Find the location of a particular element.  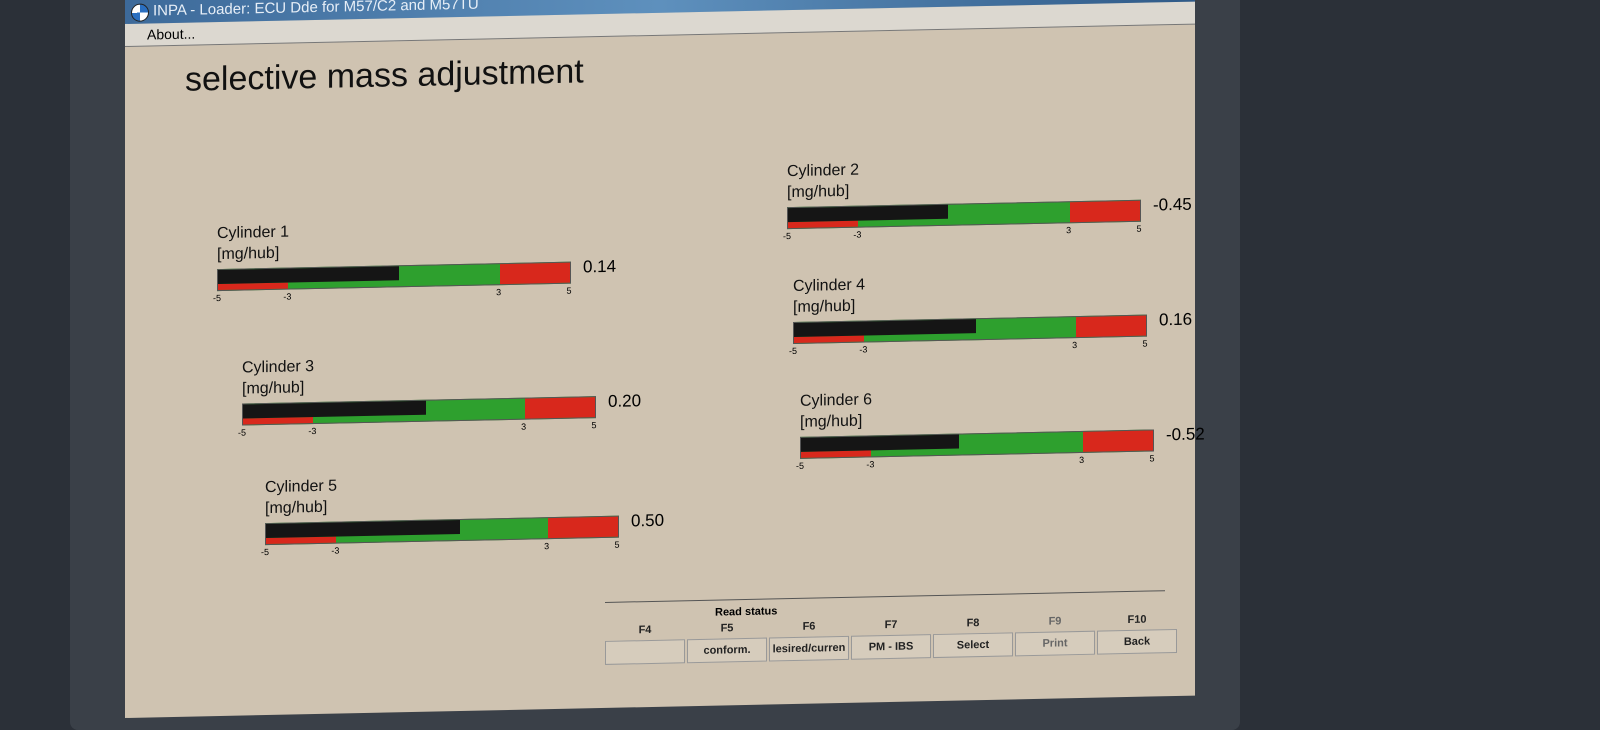

fkey-number: F8 is located at coordinates (973, 623).